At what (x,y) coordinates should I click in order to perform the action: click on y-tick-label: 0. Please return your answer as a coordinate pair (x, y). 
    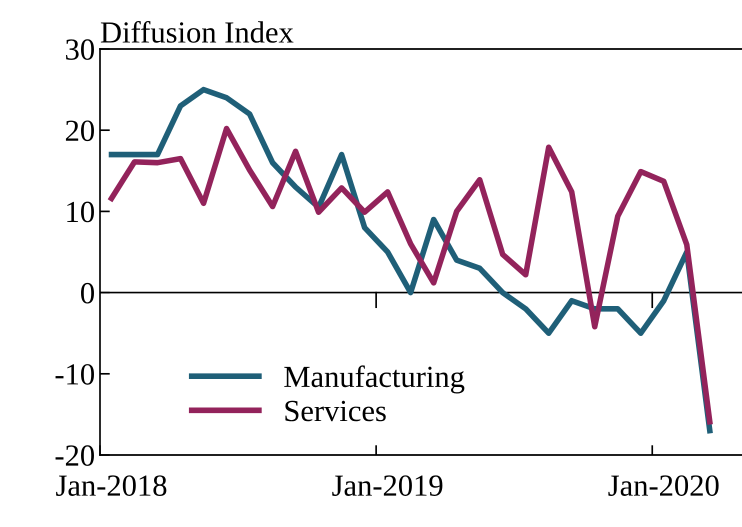
    Looking at the image, I should click on (87, 293).